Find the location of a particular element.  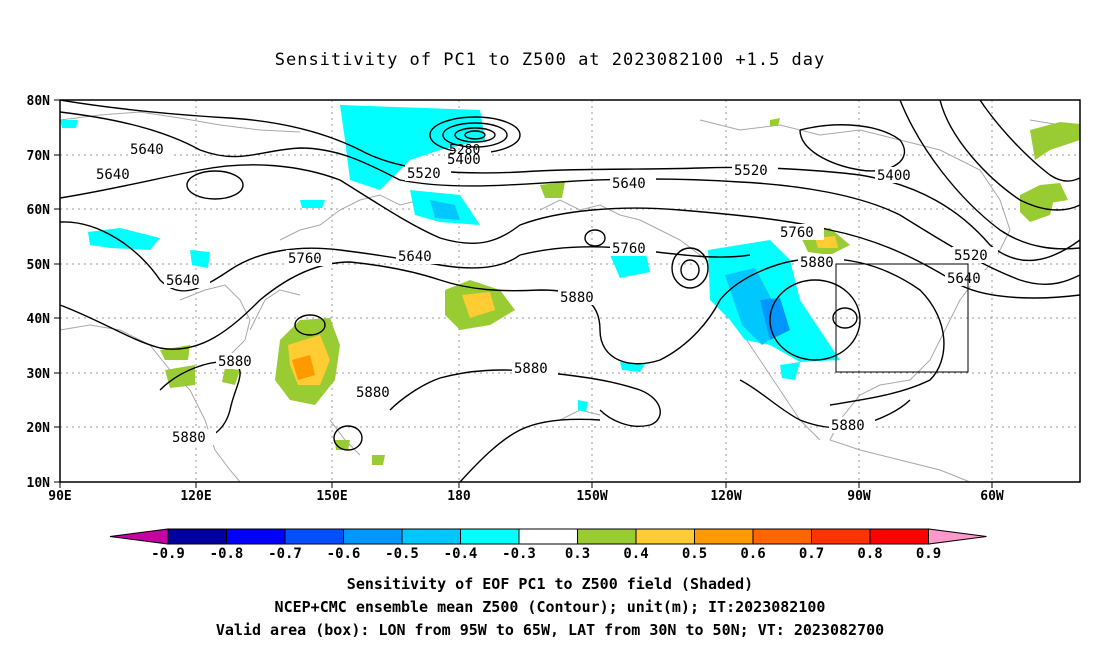

lon-label: 120E is located at coordinates (195, 496).